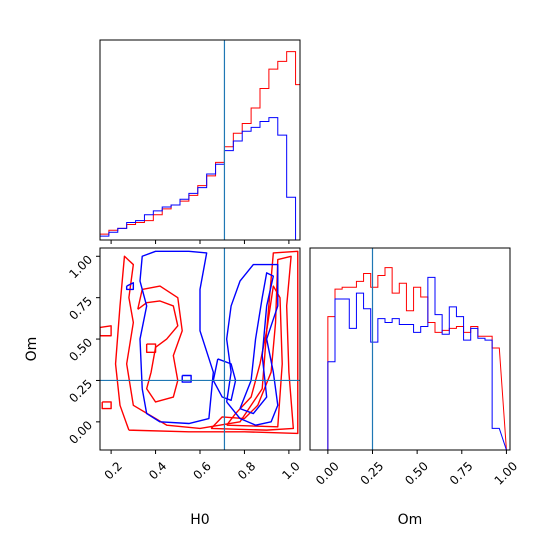  Describe the element at coordinates (202, 470) in the screenshot. I see `contour-xtick-label-2: 0.6` at that location.